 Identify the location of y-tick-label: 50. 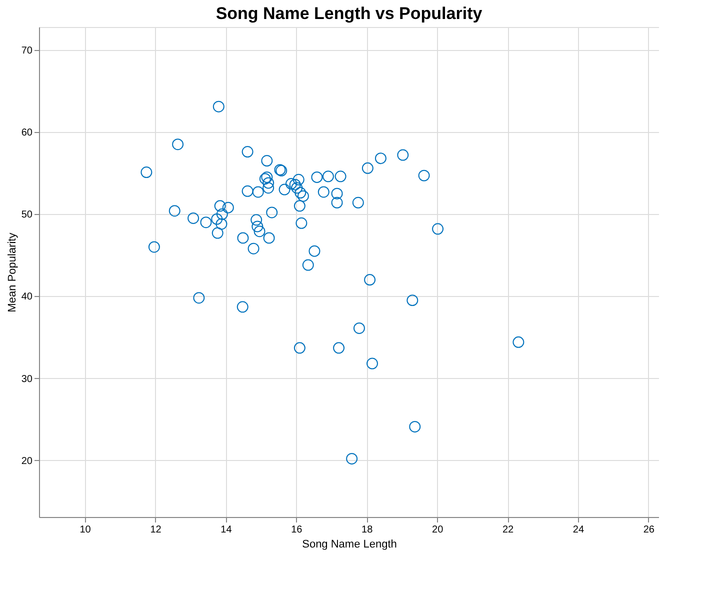
(27, 215).